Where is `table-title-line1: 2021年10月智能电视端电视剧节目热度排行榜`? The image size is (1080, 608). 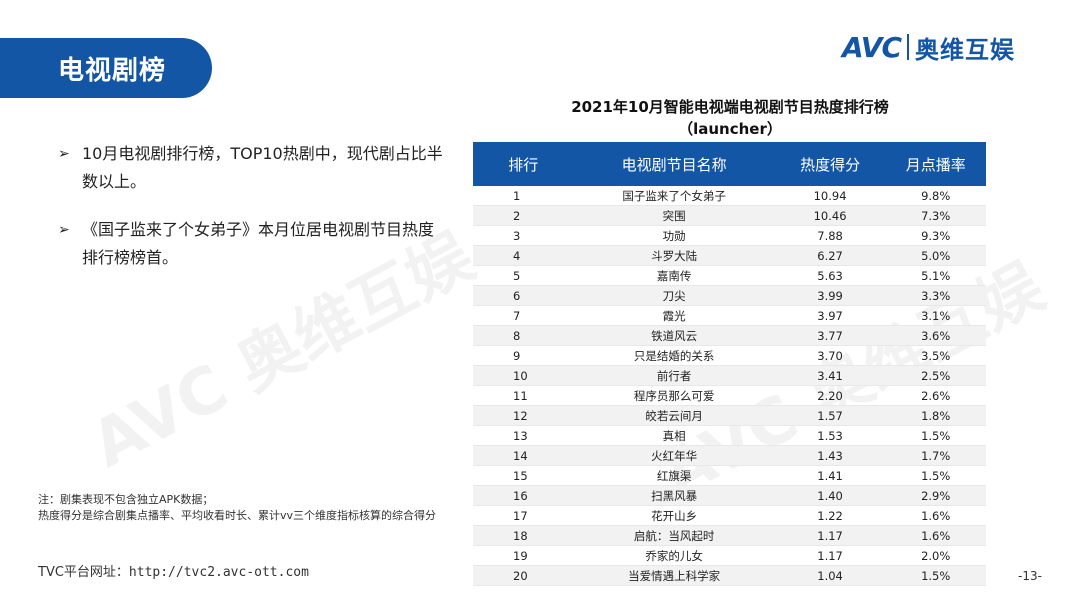 table-title-line1: 2021年10月智能电视端电视剧节目热度排行榜 is located at coordinates (730, 107).